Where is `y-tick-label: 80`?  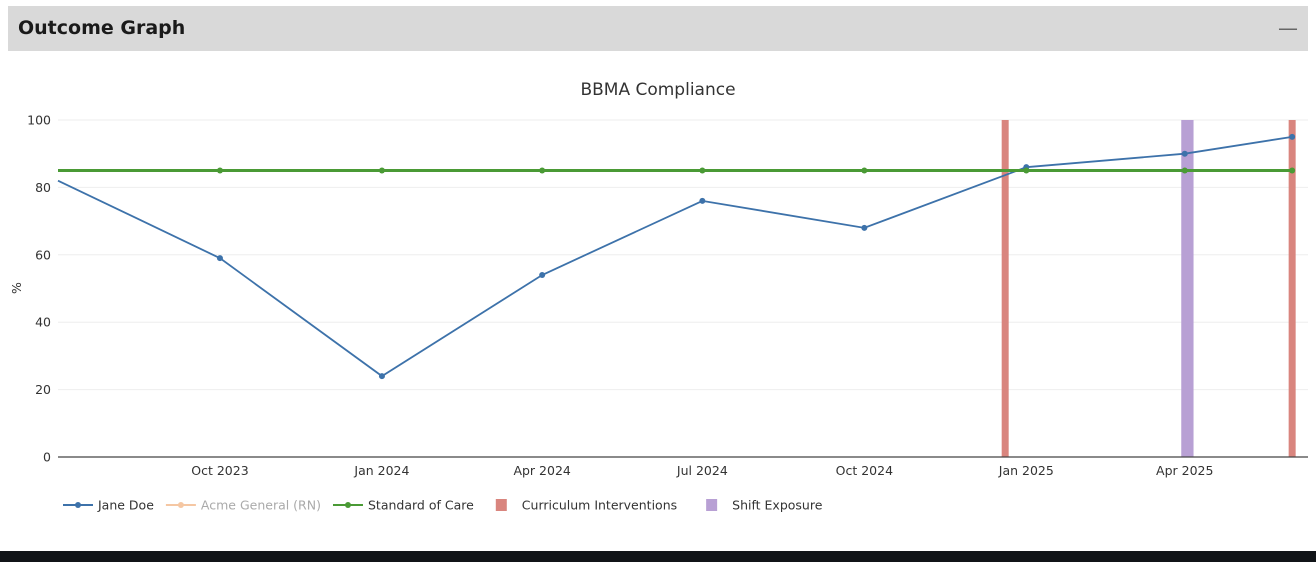
y-tick-label: 80 is located at coordinates (43, 187).